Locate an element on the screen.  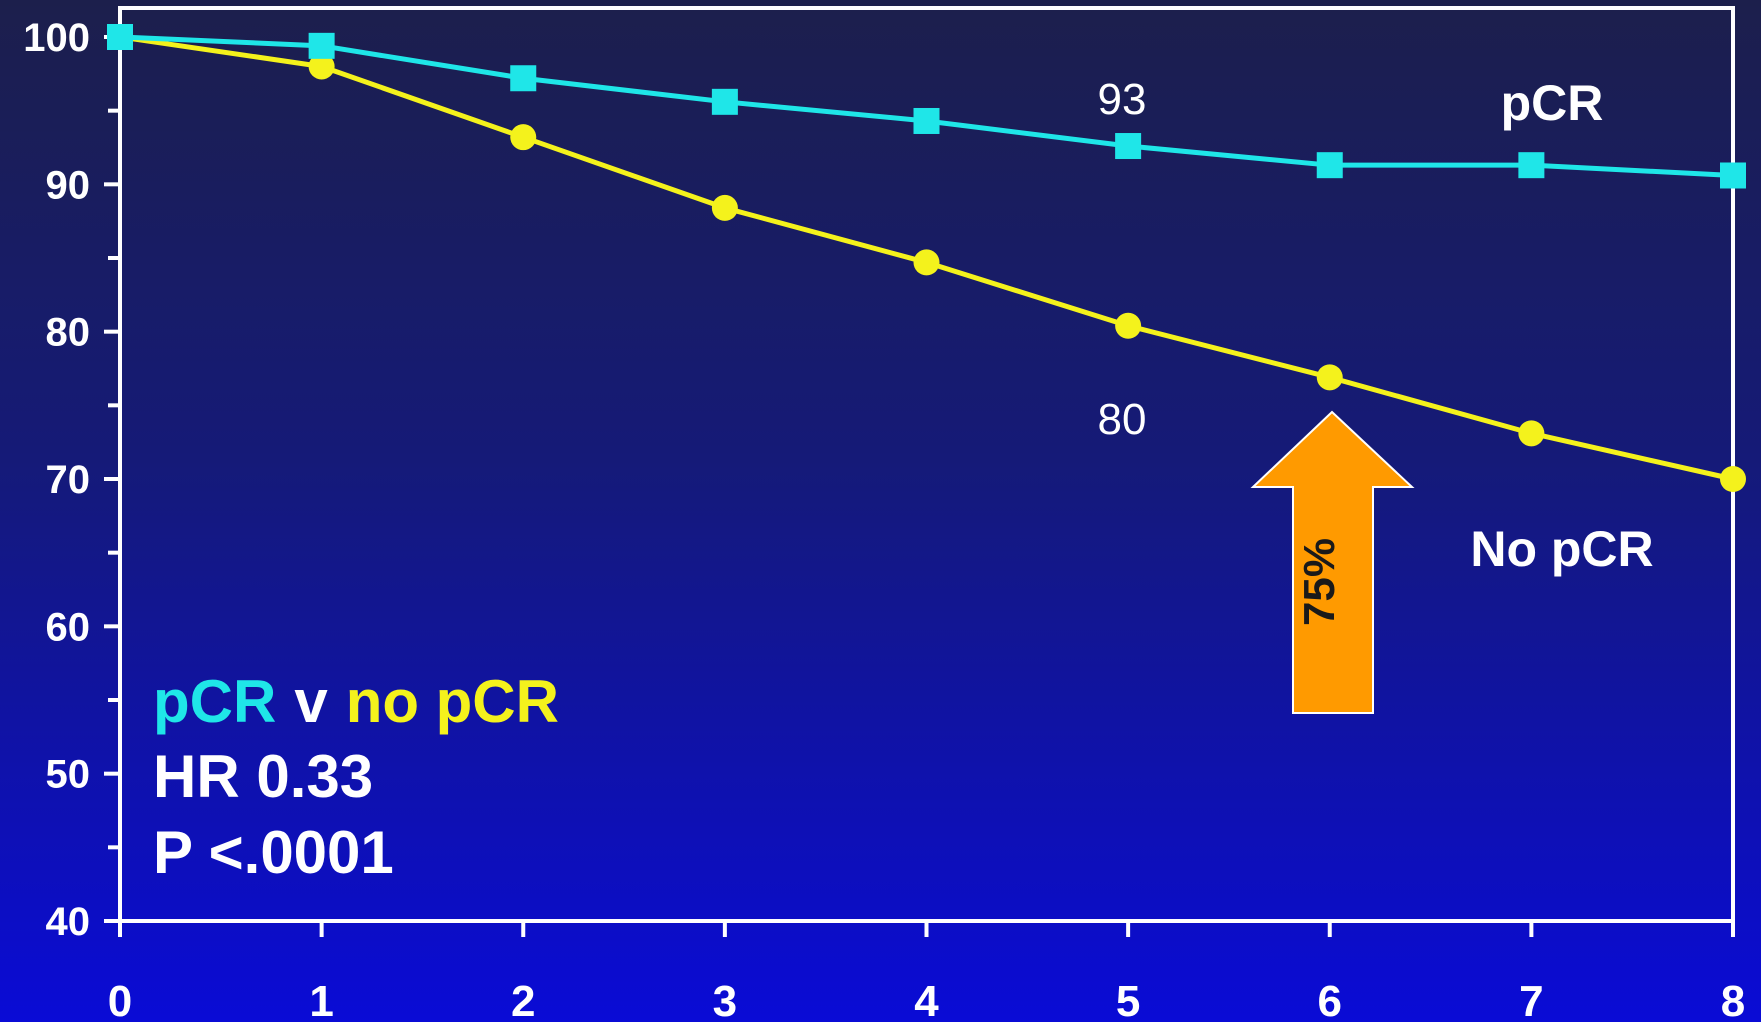
arrow-shape is located at coordinates (1332, 562).